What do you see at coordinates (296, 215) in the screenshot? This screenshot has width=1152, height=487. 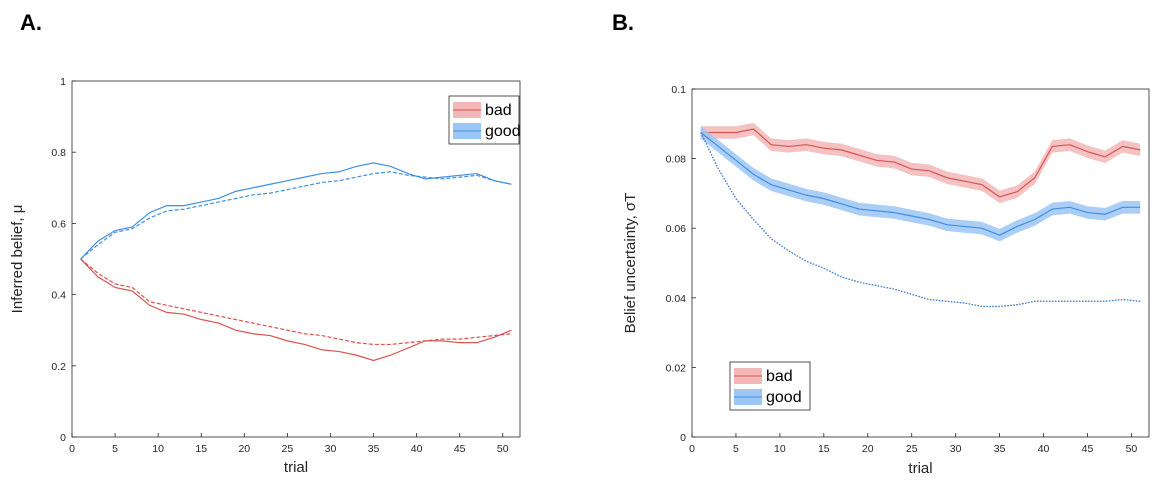 I see `series-line-good-dashed` at bounding box center [296, 215].